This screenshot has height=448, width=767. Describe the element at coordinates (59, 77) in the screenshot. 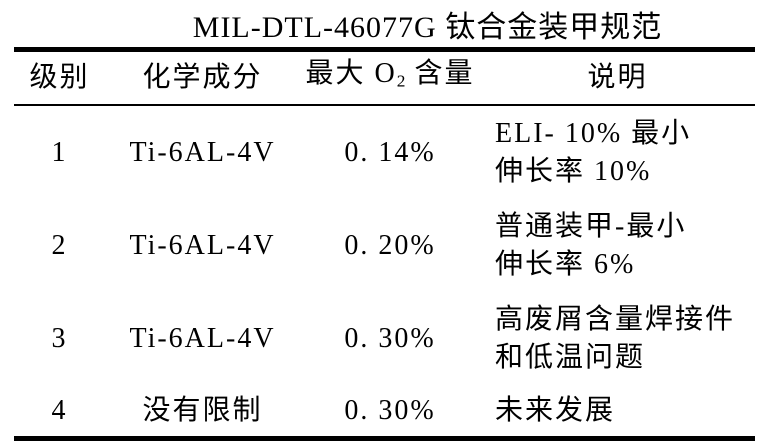

I see `header-grade: 级别` at that location.